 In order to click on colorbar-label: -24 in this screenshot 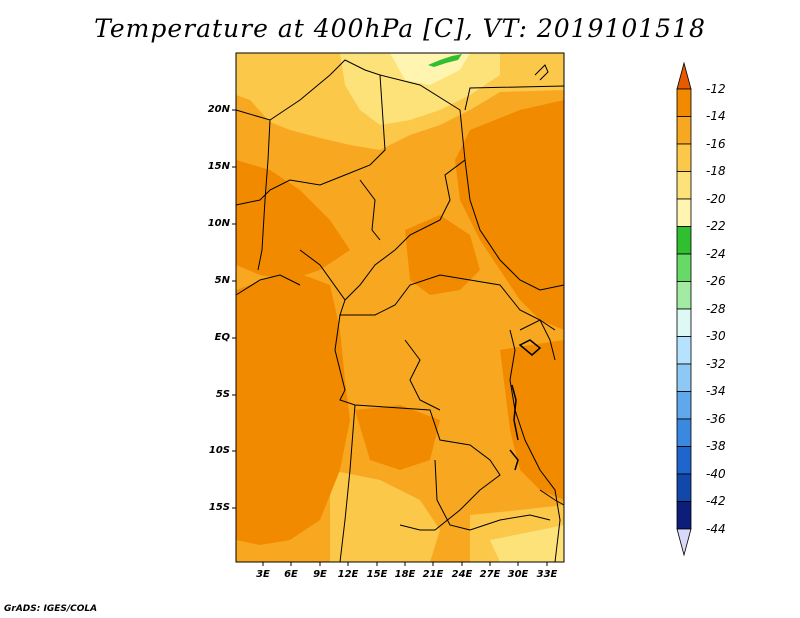, I will do `click(716, 254)`.